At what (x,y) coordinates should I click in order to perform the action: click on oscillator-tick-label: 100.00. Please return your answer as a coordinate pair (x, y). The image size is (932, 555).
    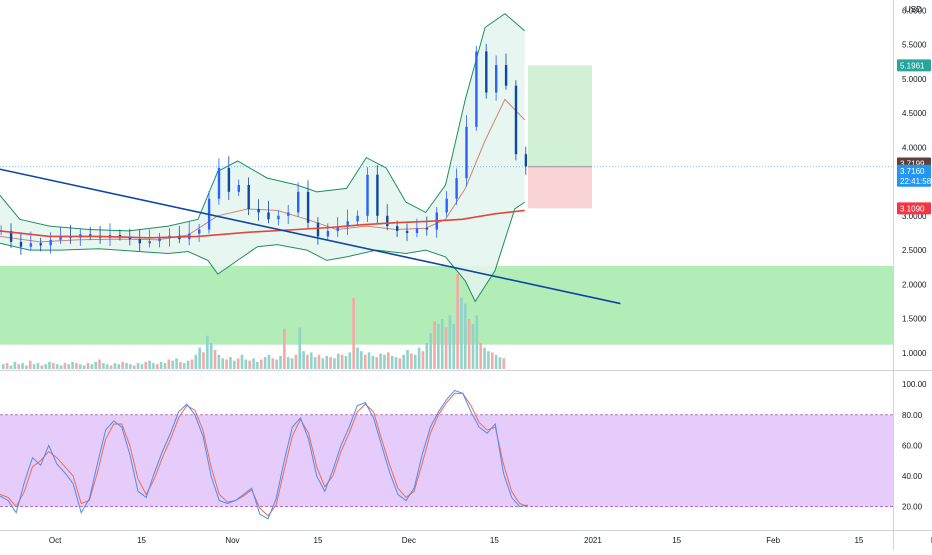
    Looking at the image, I should click on (914, 384).